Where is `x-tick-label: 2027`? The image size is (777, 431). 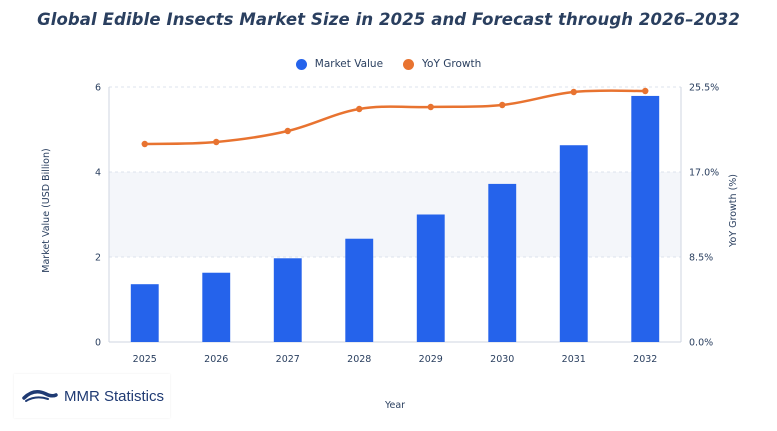 x-tick-label: 2027 is located at coordinates (288, 359).